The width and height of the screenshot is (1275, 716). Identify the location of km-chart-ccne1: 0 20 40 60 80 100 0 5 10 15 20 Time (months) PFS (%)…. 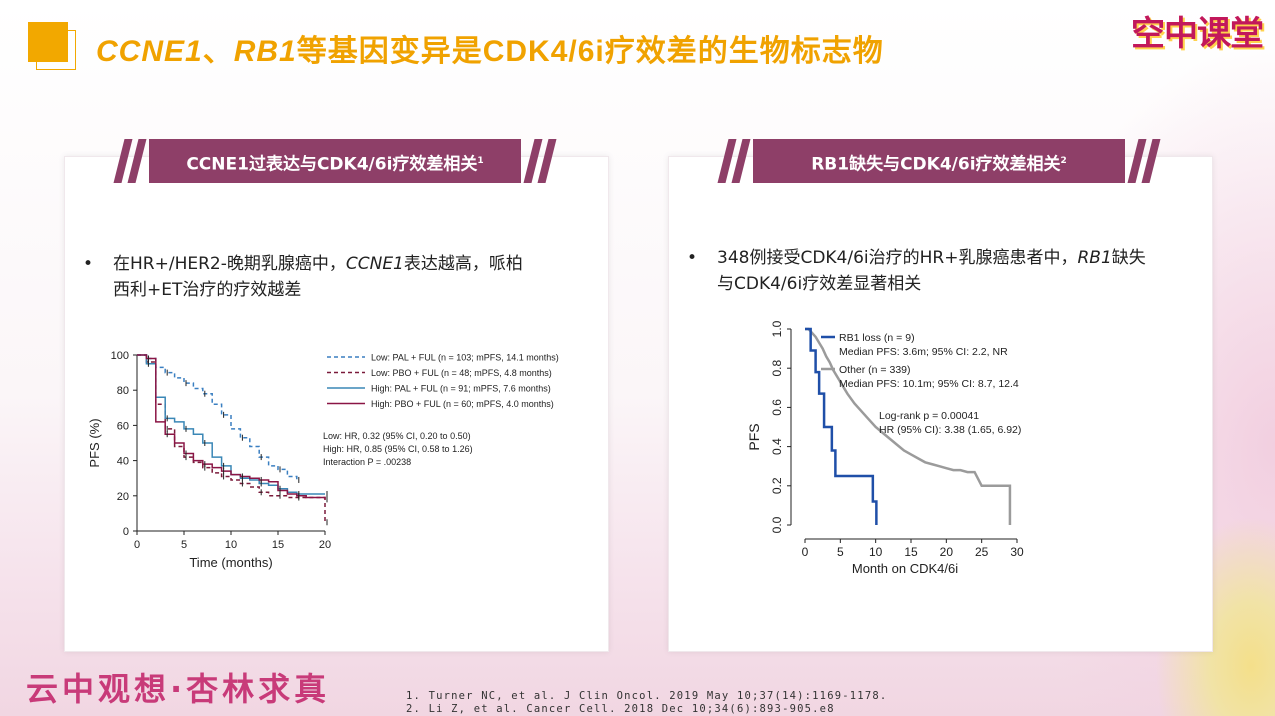
(323, 460).